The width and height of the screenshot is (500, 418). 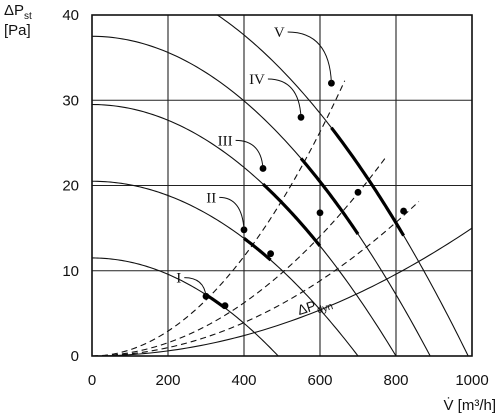 I want to click on x-tick-label: 1000, so click(x=471, y=380).